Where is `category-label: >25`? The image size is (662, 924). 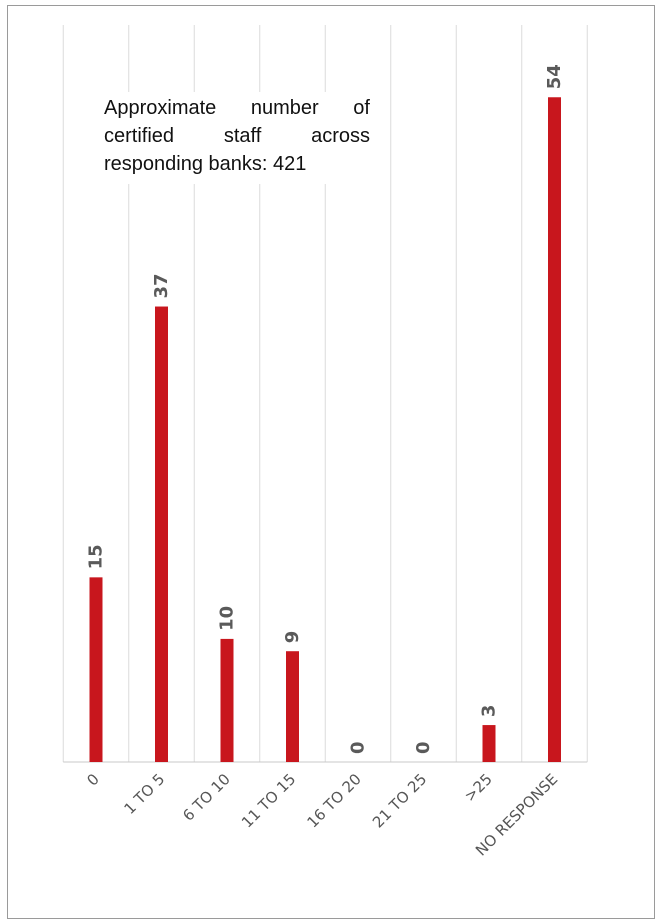
category-label: >25 is located at coordinates (478, 787).